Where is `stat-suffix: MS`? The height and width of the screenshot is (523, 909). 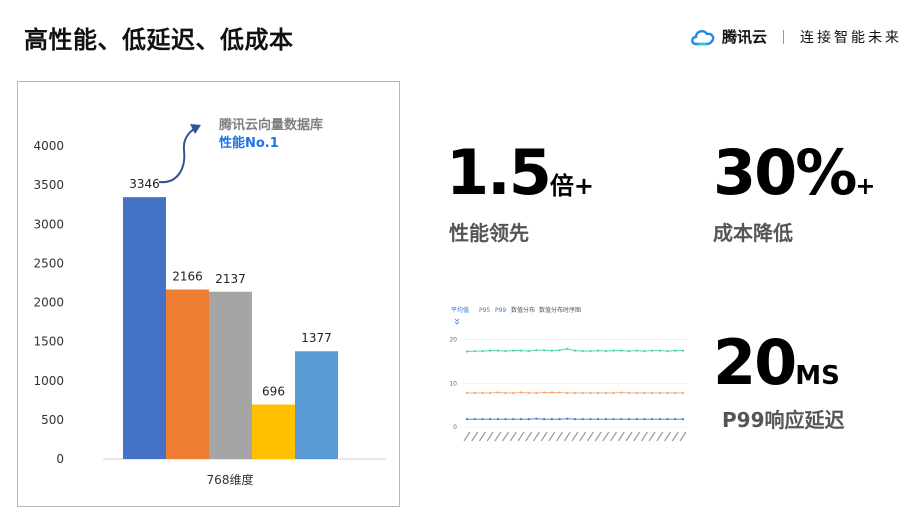 stat-suffix: MS is located at coordinates (817, 376).